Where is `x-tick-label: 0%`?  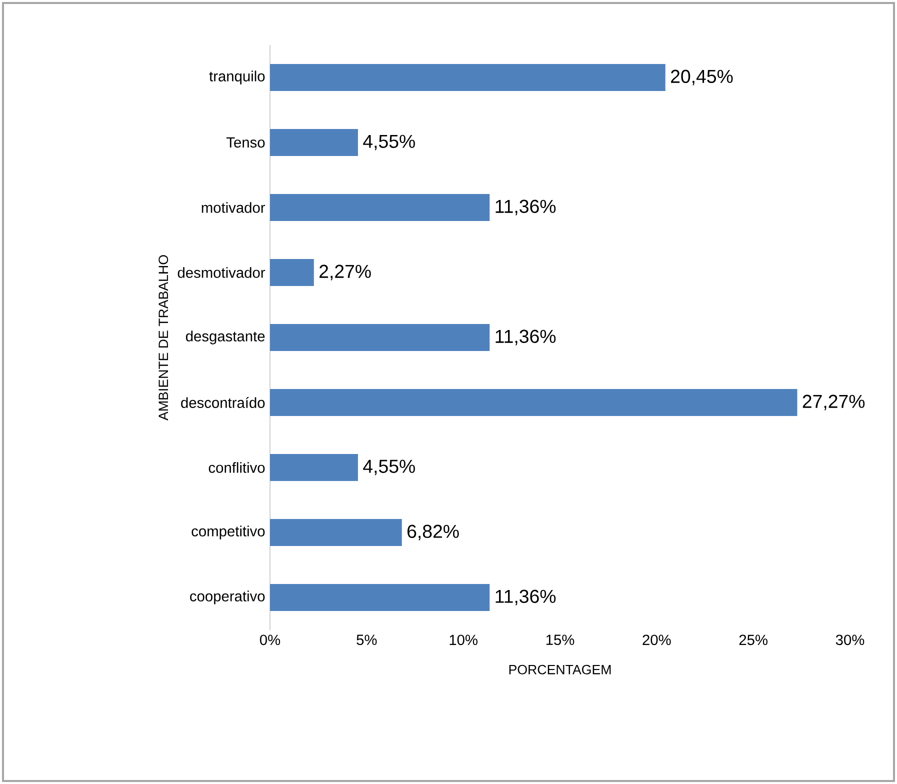 x-tick-label: 0% is located at coordinates (270, 640).